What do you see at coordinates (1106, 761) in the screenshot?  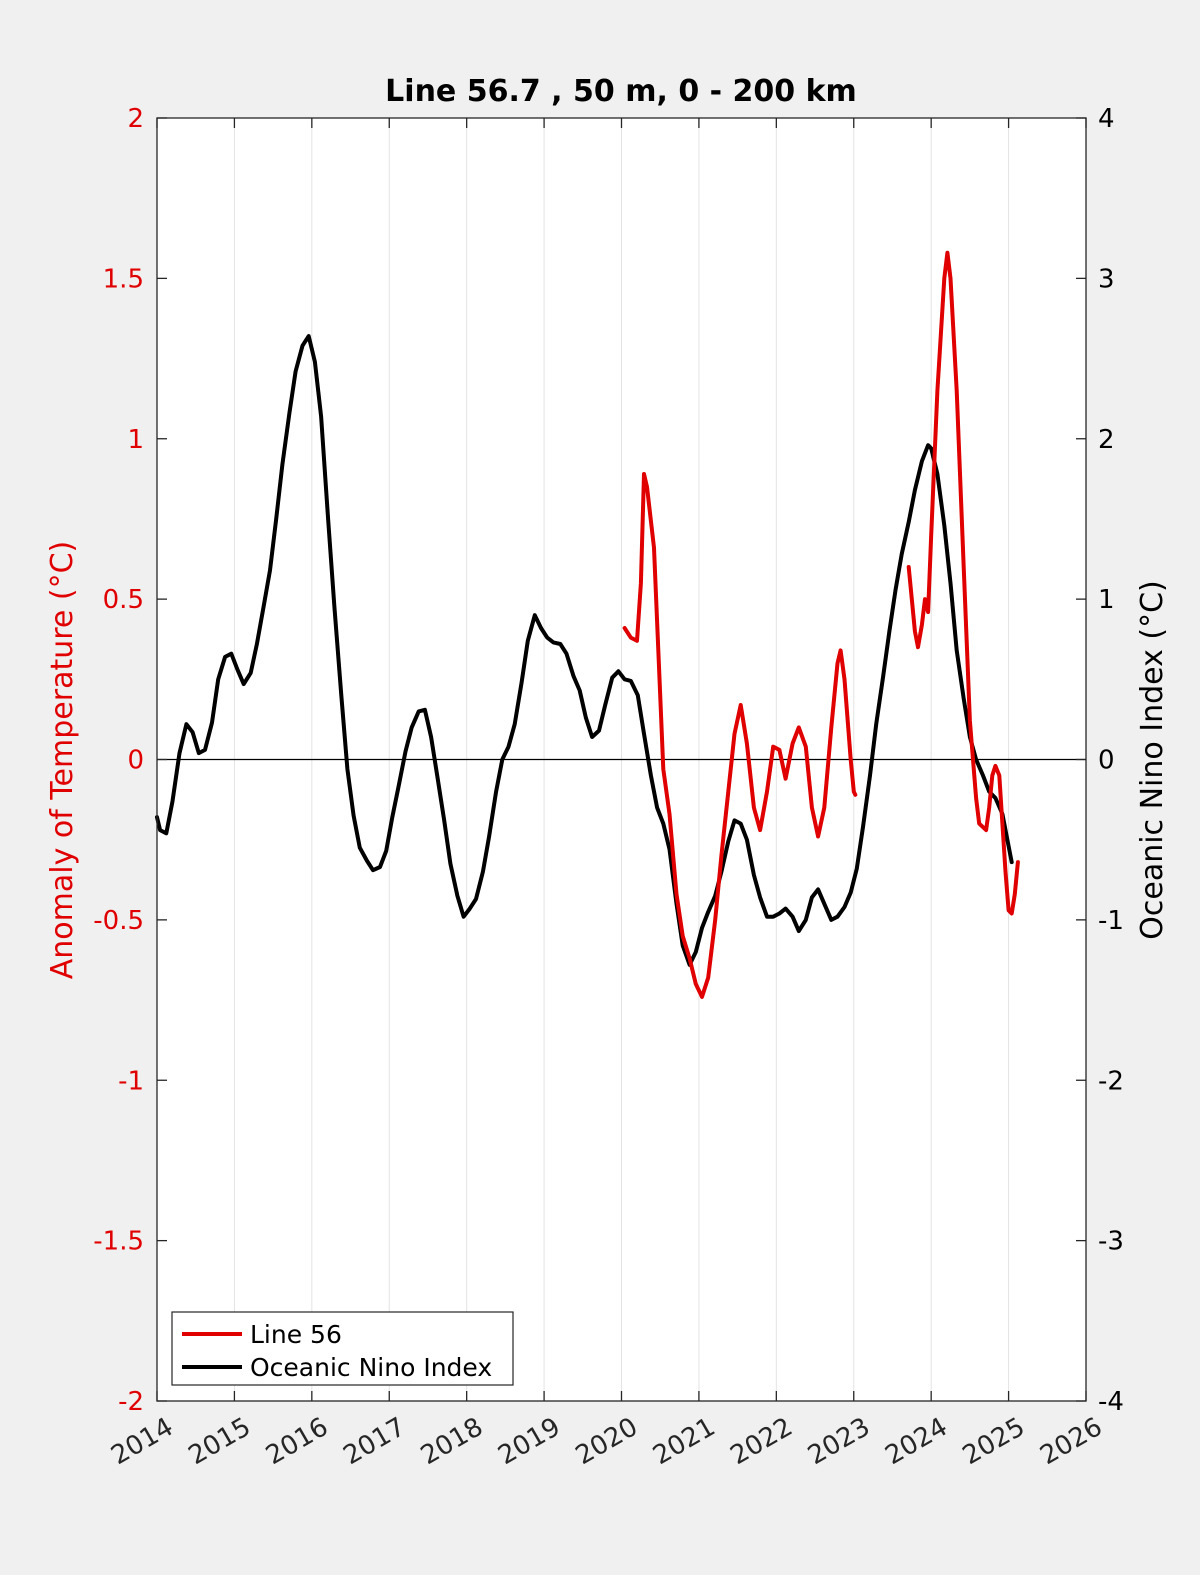 I see `y-right-tick-label: 0` at bounding box center [1106, 761].